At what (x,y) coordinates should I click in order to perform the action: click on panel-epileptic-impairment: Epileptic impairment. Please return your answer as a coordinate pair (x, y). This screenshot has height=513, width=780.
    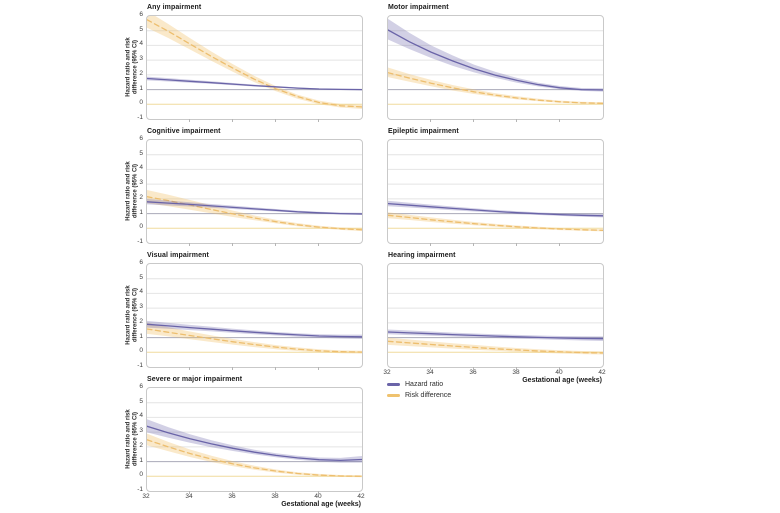
    Looking at the image, I should click on (495, 187).